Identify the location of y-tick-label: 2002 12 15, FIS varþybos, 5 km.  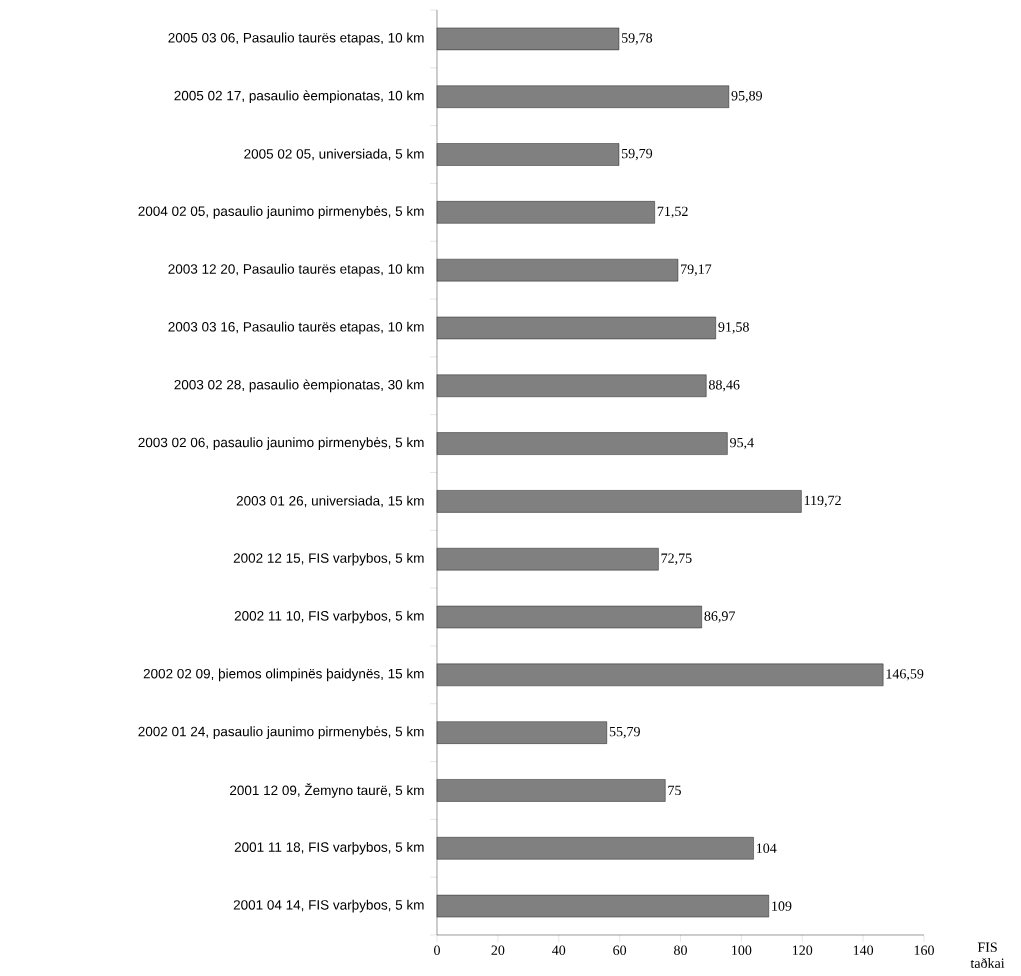
(328, 559).